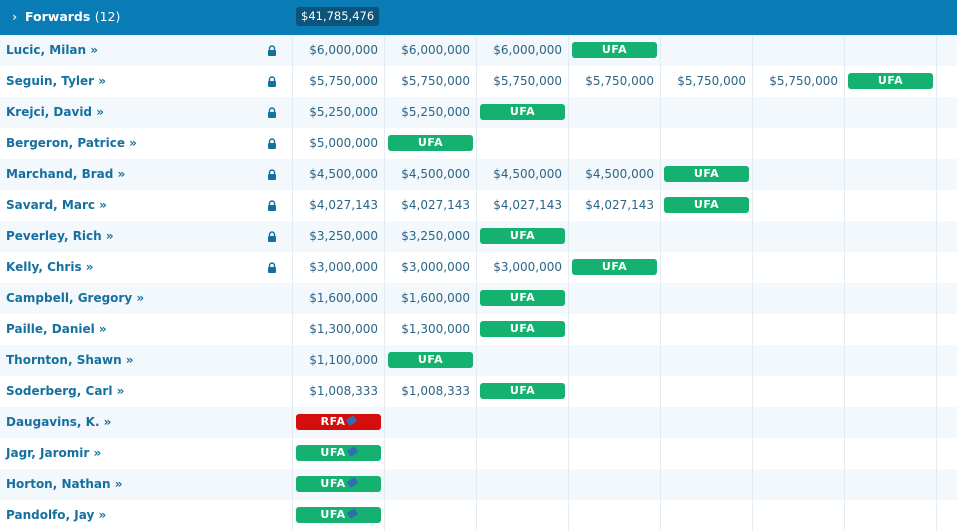 Image resolution: width=957 pixels, height=531 pixels. Describe the element at coordinates (70, 360) in the screenshot. I see `player-name-link: Thornton, Shawn »` at that location.